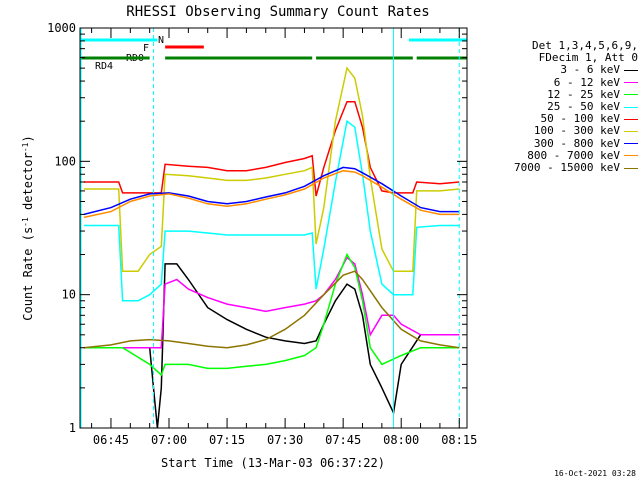 The image size is (640, 480). Describe the element at coordinates (61, 28) in the screenshot. I see `y-tick-label: 1000` at that location.